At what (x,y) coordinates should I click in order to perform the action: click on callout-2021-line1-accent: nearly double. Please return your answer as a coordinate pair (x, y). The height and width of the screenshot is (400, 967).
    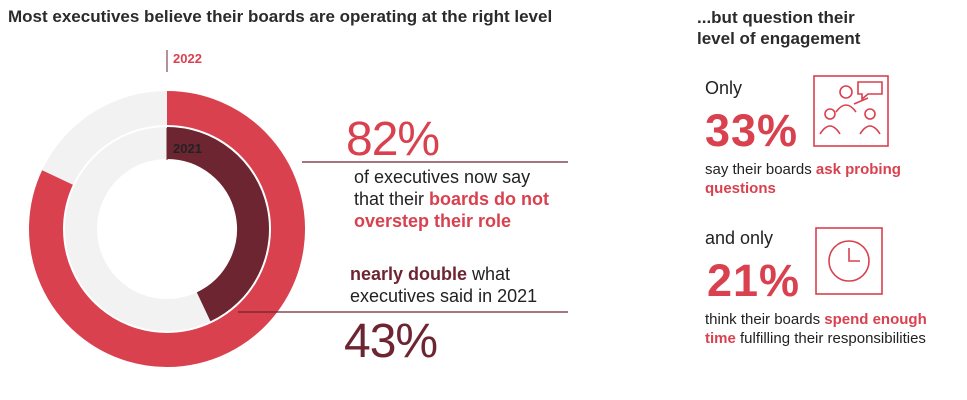
    Looking at the image, I should click on (409, 274).